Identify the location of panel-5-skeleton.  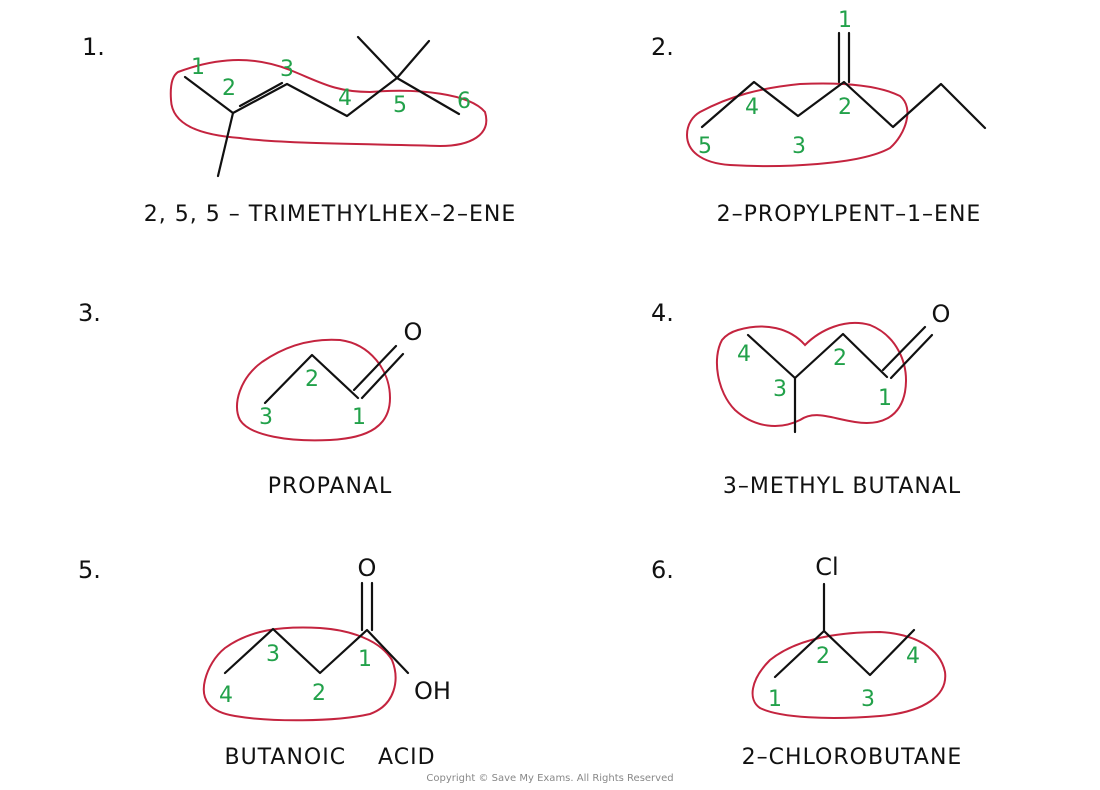
(316, 651).